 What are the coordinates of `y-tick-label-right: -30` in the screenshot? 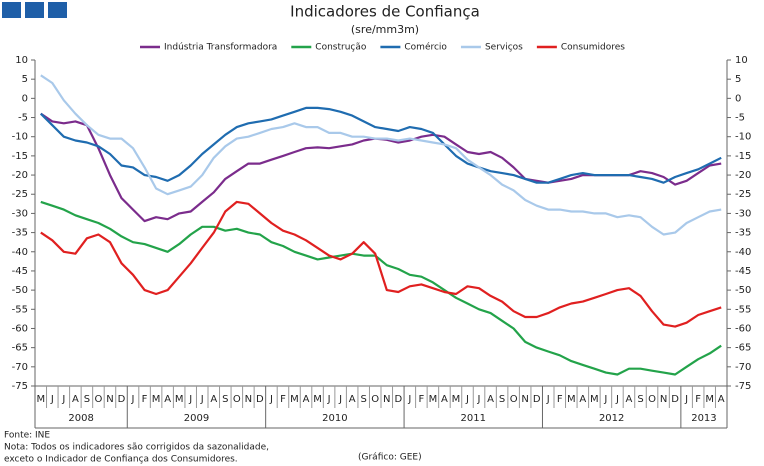 It's located at (743, 213).